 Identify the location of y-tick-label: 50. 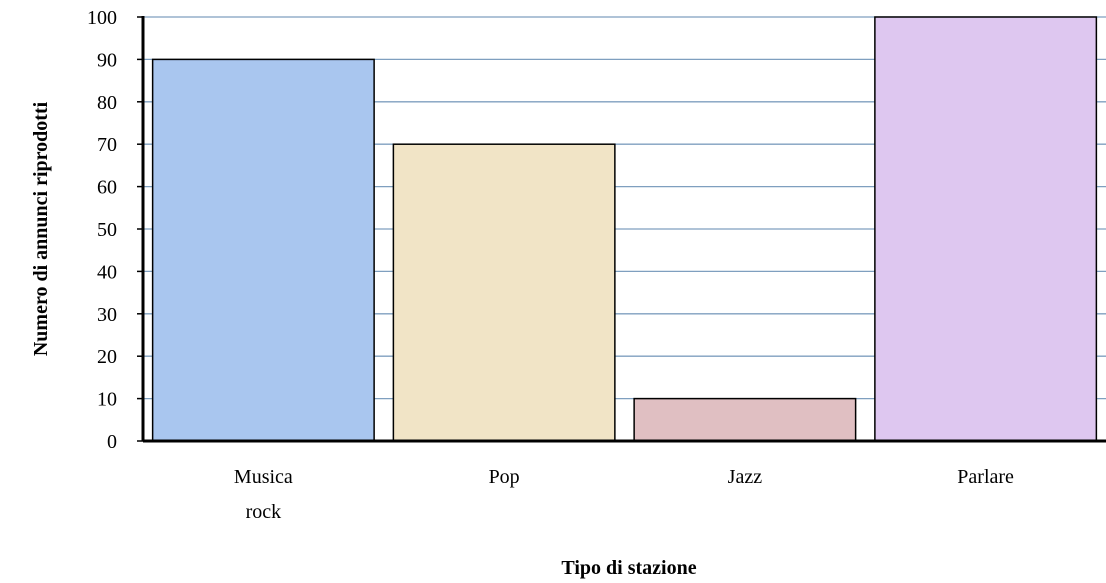
(107, 230).